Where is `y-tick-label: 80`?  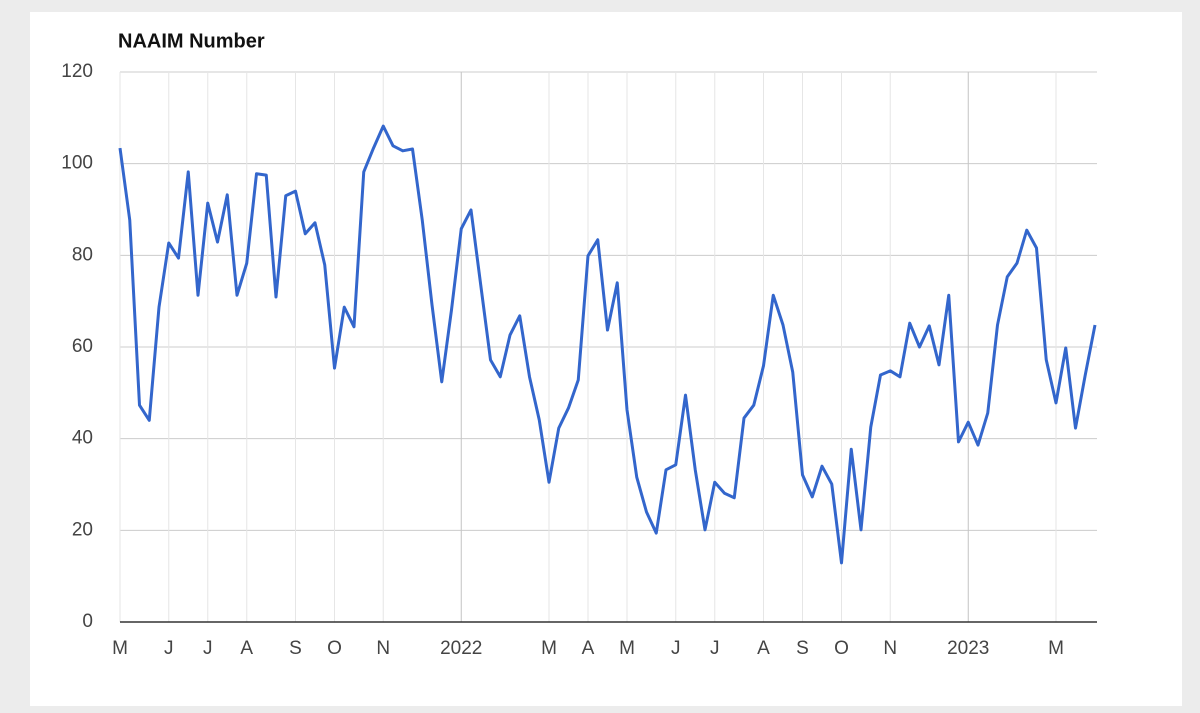
y-tick-label: 80 is located at coordinates (82, 254).